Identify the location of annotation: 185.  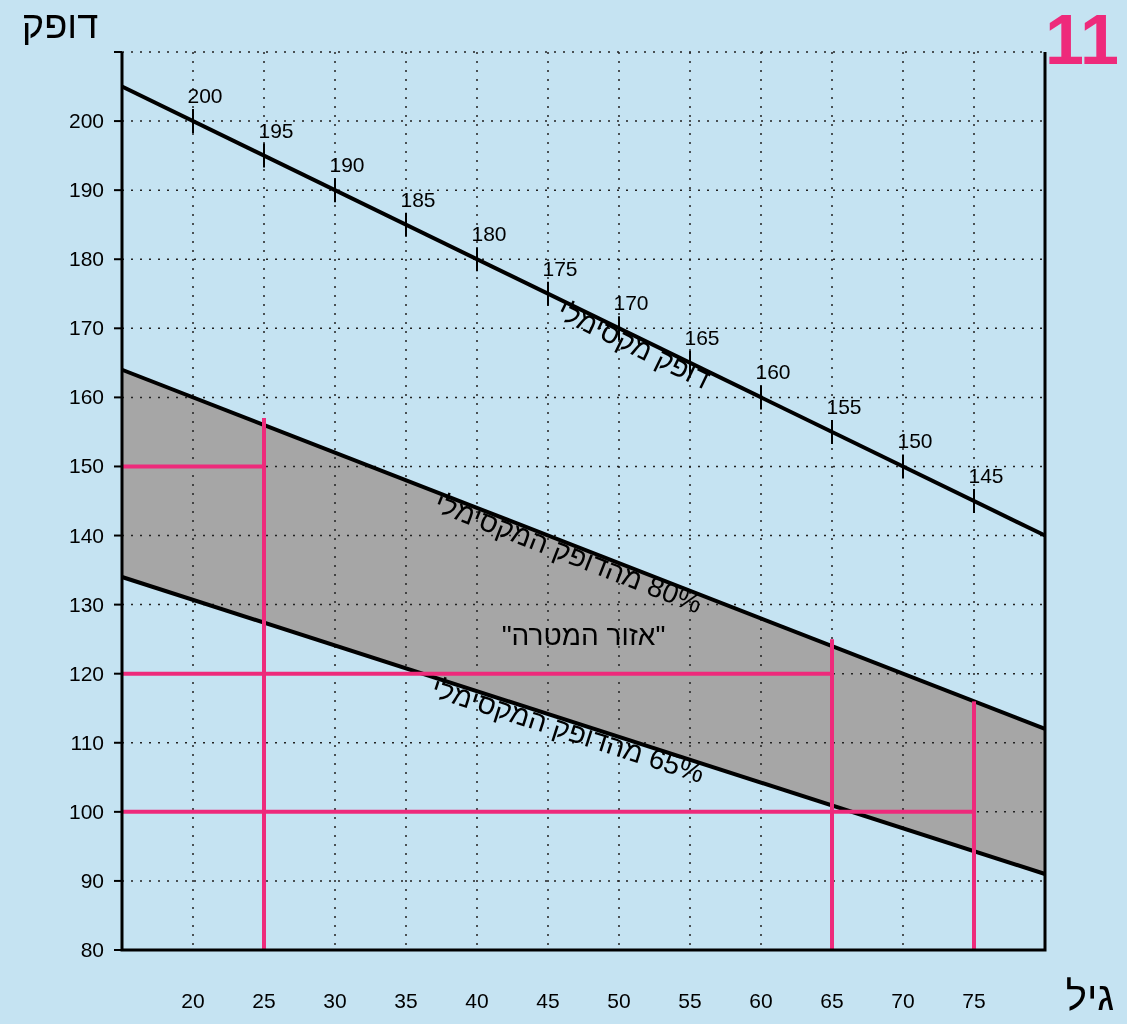
(418, 199).